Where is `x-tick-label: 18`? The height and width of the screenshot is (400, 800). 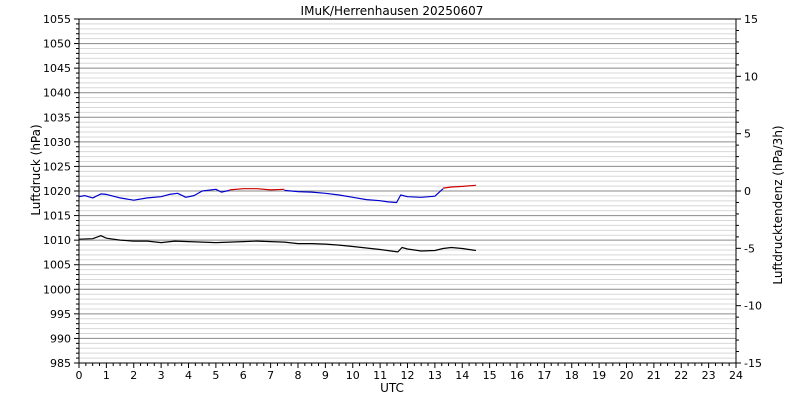
x-tick-label: 18 is located at coordinates (572, 375).